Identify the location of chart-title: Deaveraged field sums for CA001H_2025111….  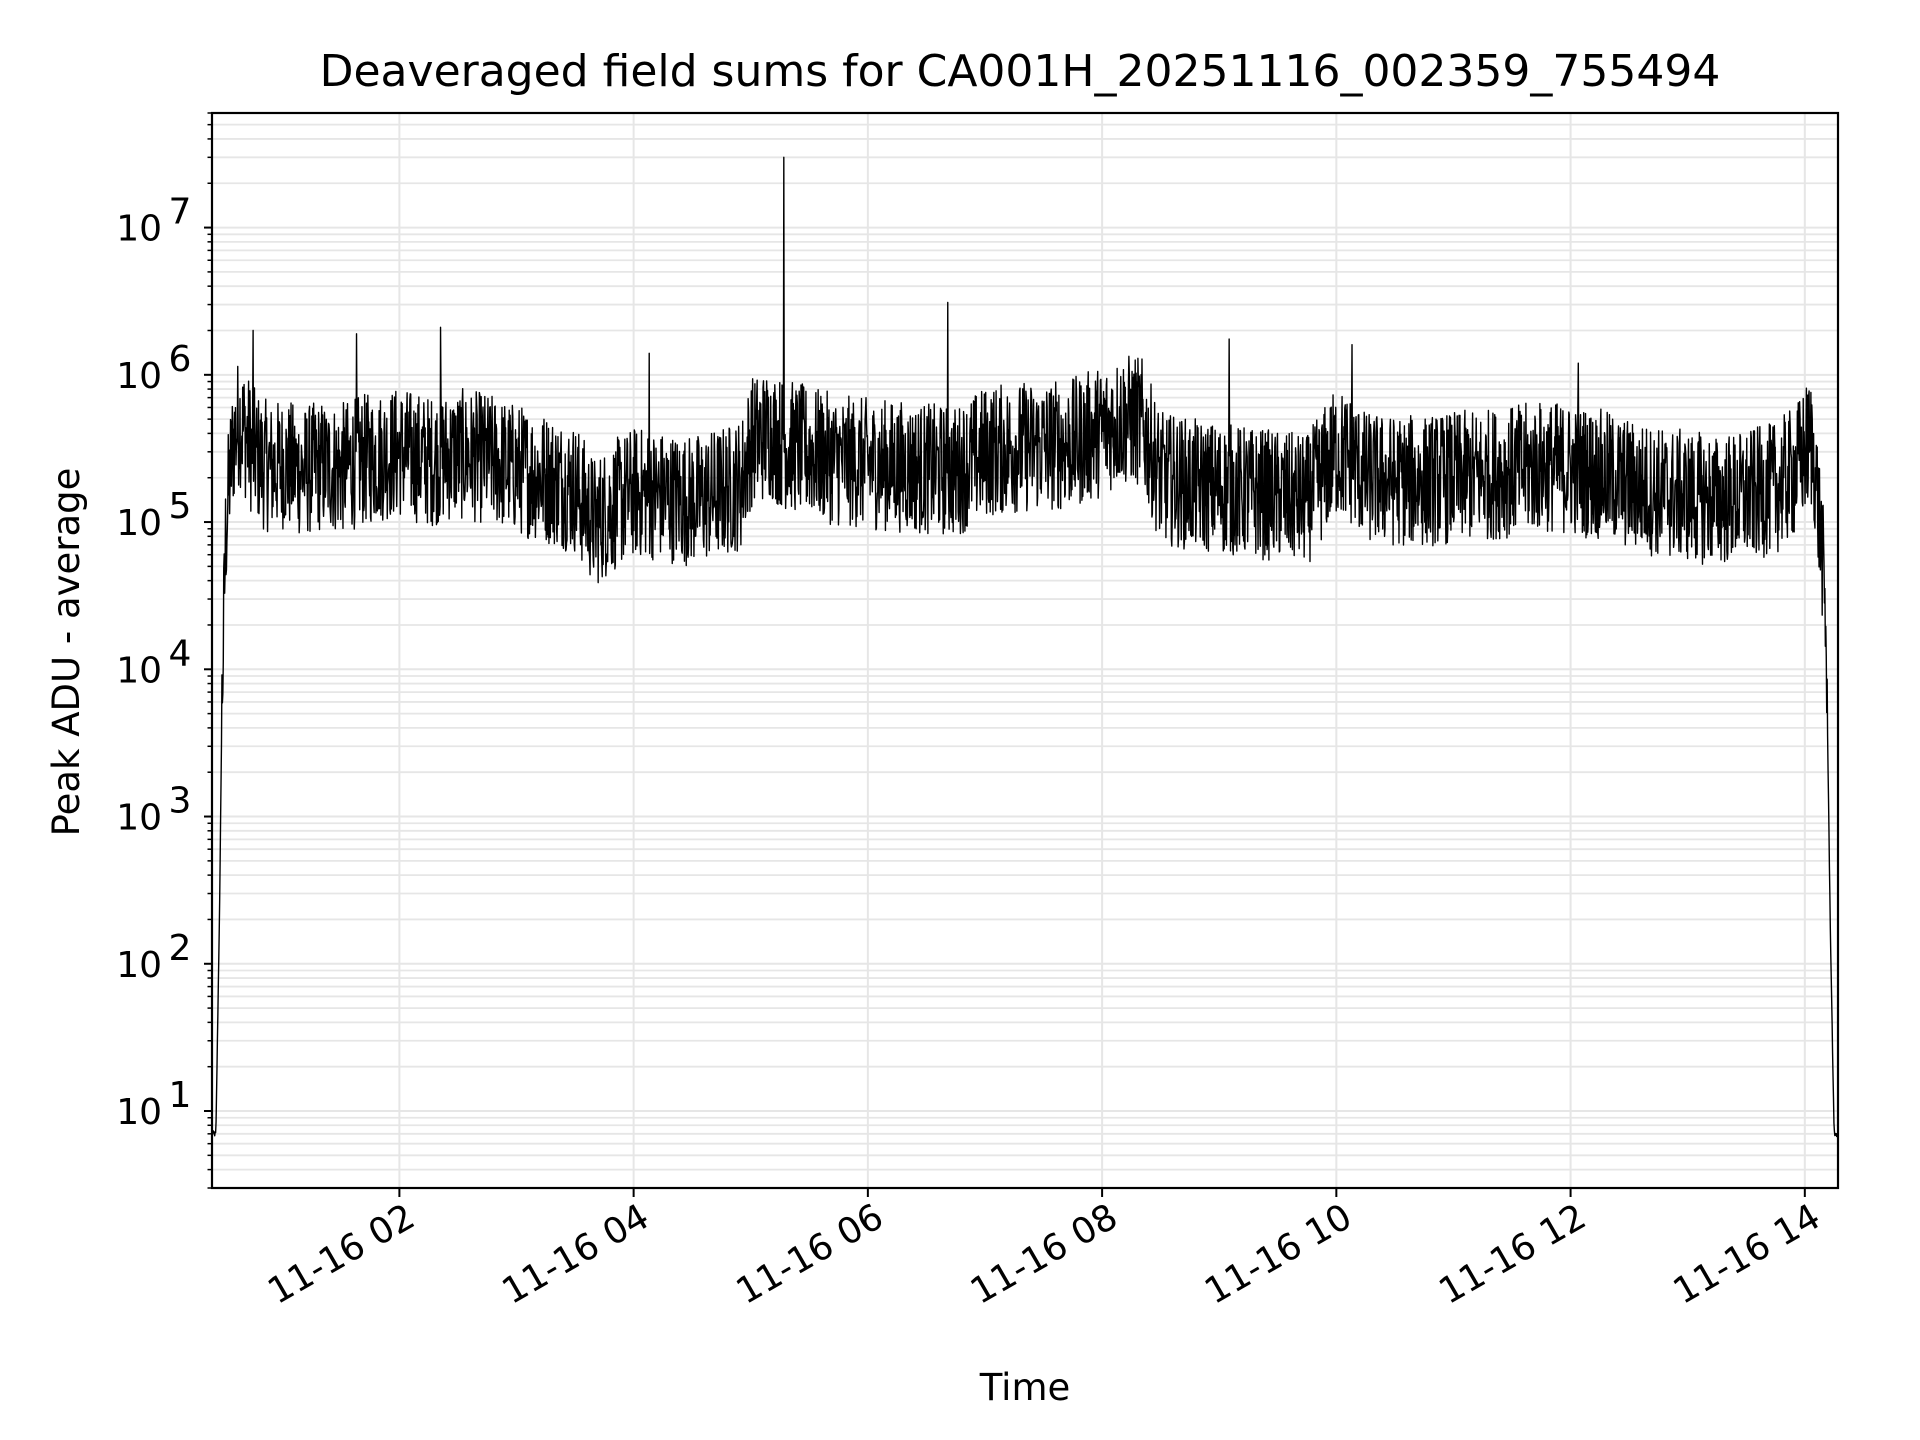
(1020, 71).